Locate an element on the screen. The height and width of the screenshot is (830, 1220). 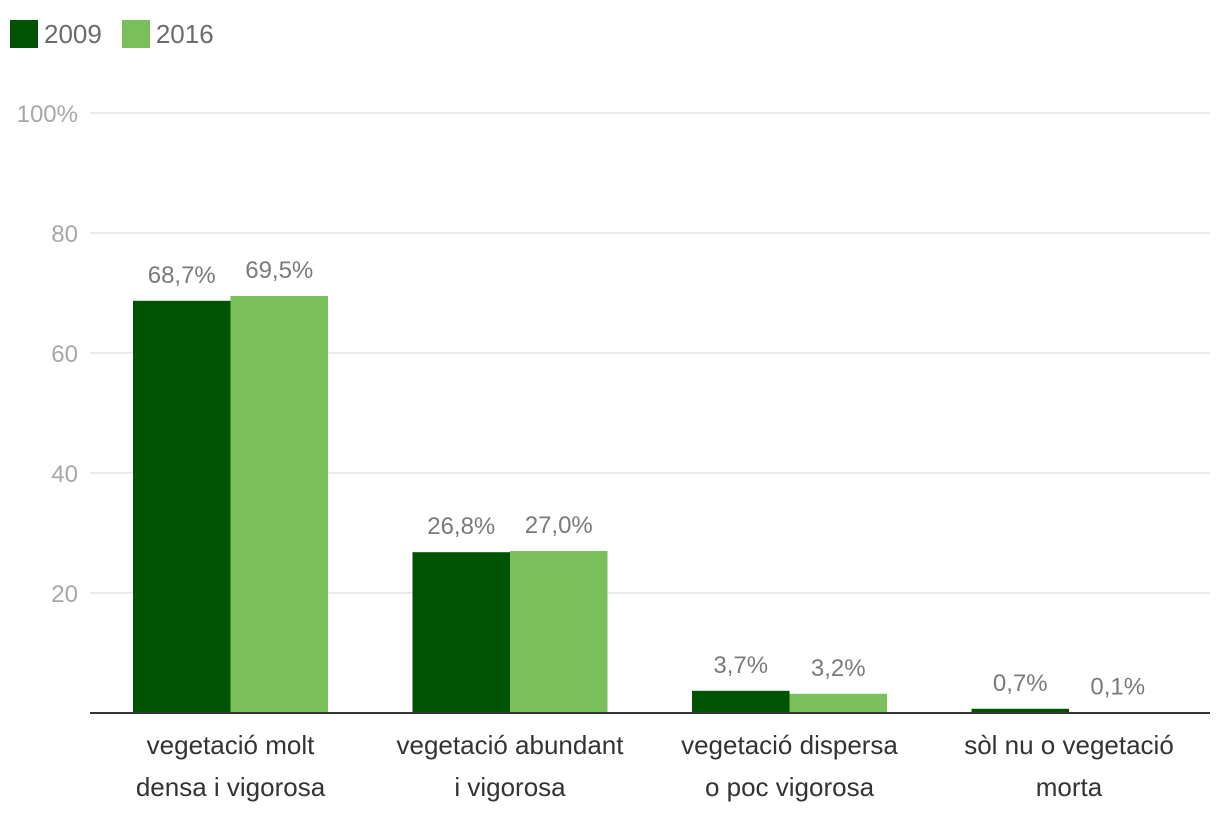
legend-label-2009: 2009 is located at coordinates (73, 34).